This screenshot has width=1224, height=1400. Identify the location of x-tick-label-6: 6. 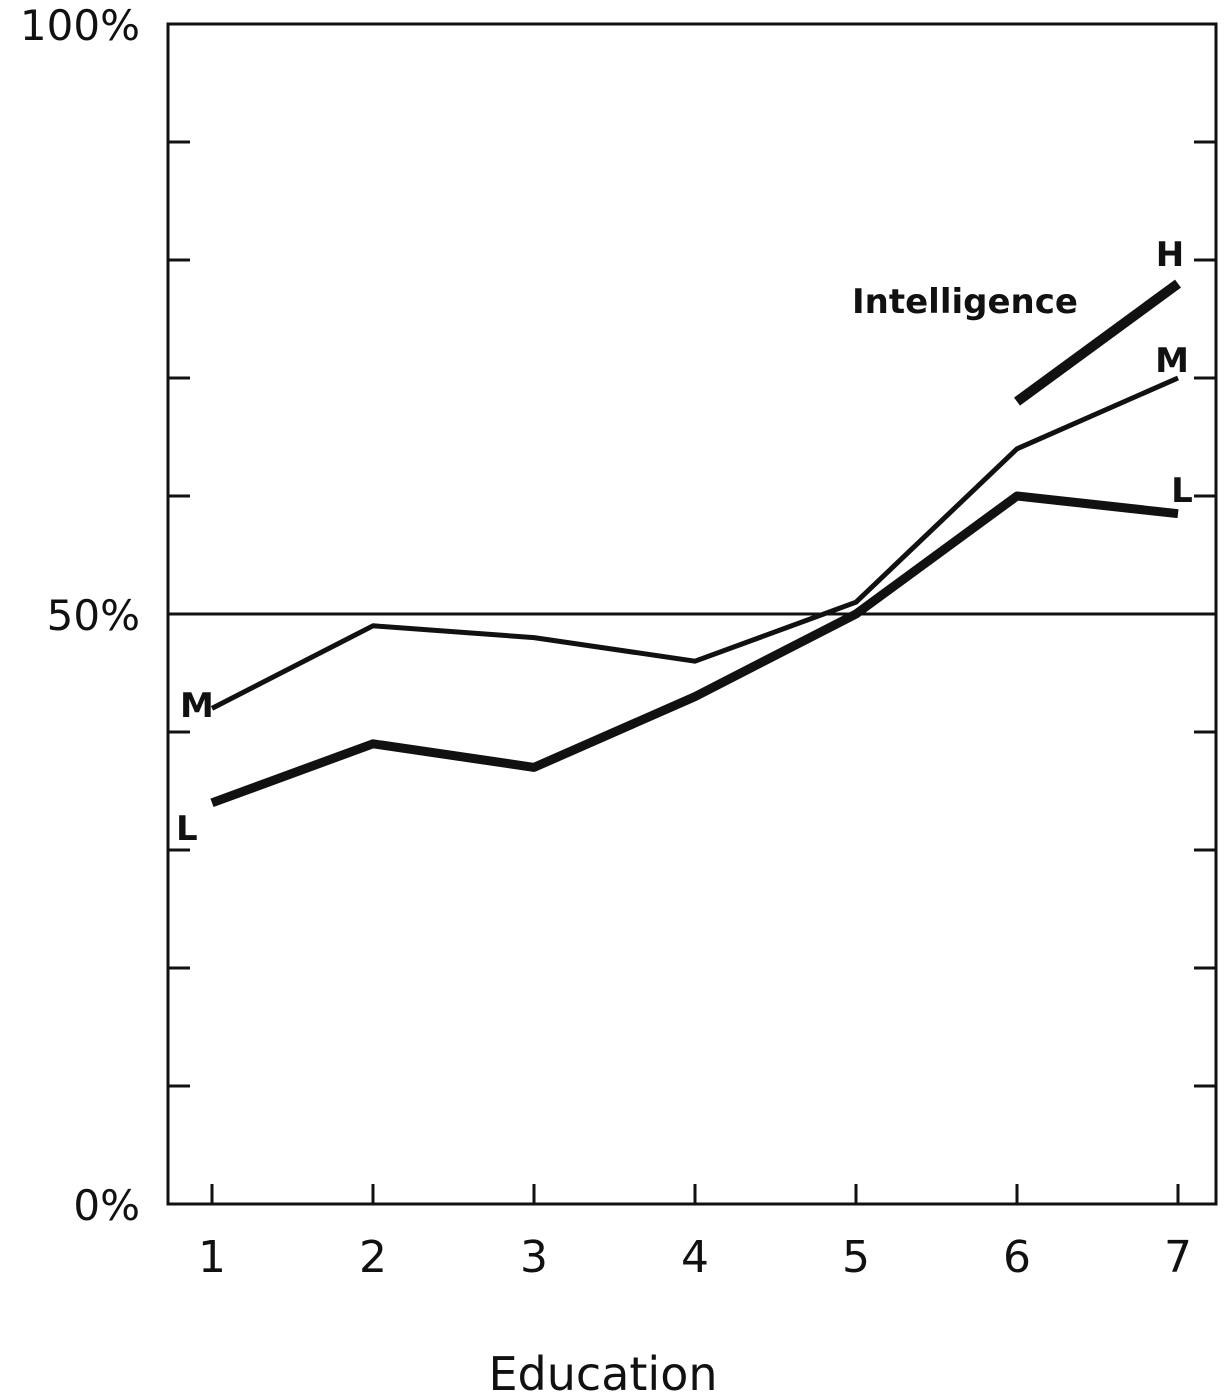
(1017, 1257).